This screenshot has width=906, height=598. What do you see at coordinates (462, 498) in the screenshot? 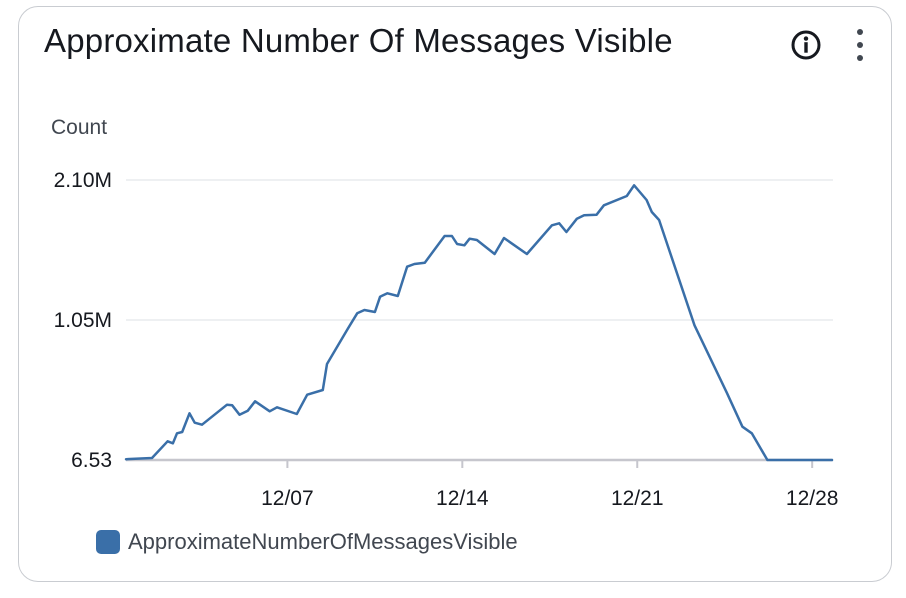
I see `x-tick-label: 12/14` at bounding box center [462, 498].